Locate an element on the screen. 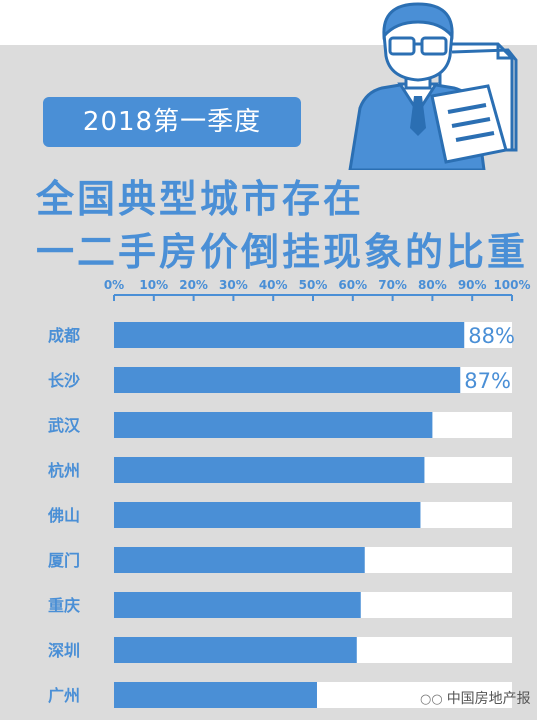  x-tick-label: 90% is located at coordinates (472, 285).